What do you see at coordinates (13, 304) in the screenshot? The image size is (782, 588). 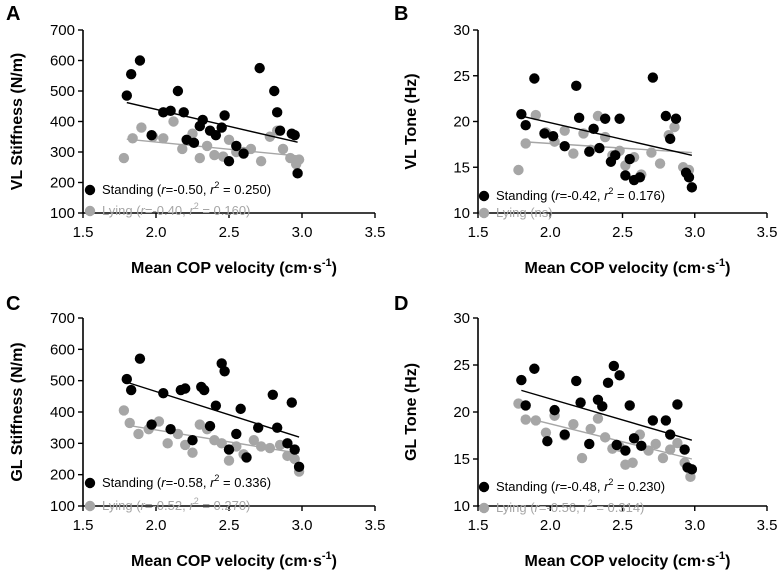 I see `panel-letter: C` at bounding box center [13, 304].